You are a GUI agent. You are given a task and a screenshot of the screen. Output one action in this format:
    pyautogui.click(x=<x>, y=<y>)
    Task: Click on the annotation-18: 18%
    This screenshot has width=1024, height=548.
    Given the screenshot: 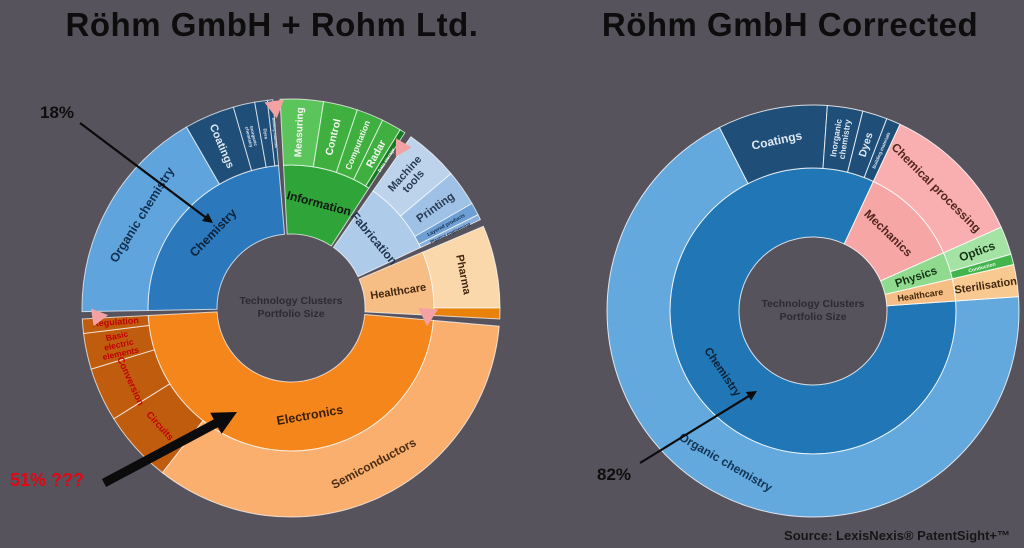 What is the action you would take?
    pyautogui.click(x=57, y=112)
    